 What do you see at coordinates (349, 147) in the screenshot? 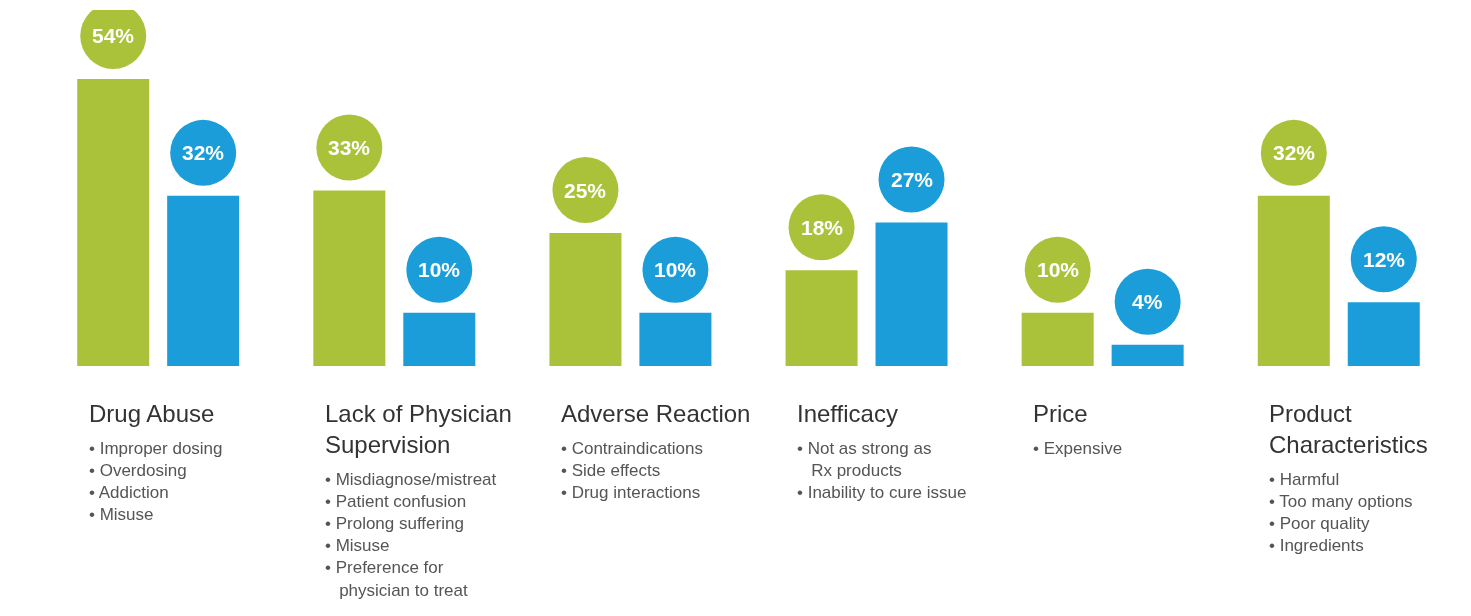
I see `data-label: 33%` at bounding box center [349, 147].